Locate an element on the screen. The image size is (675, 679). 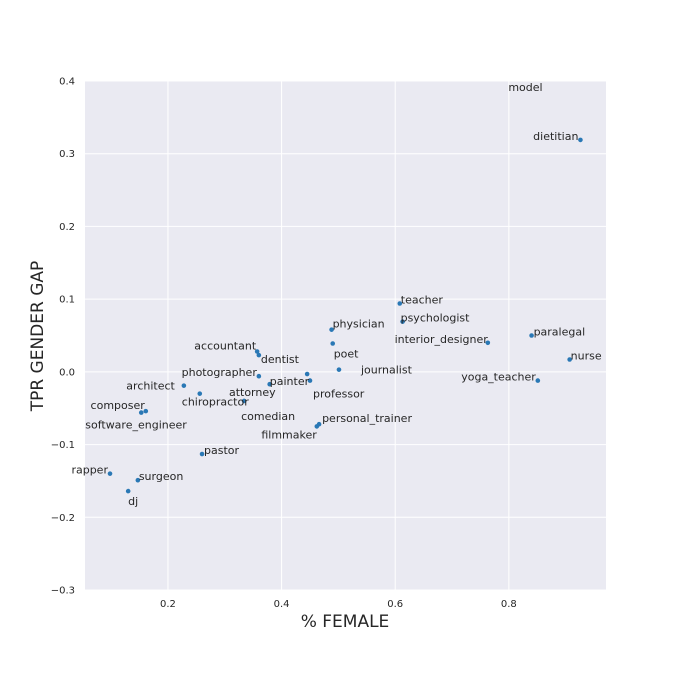
y-tick-label: 0.3 is located at coordinates (67, 154).